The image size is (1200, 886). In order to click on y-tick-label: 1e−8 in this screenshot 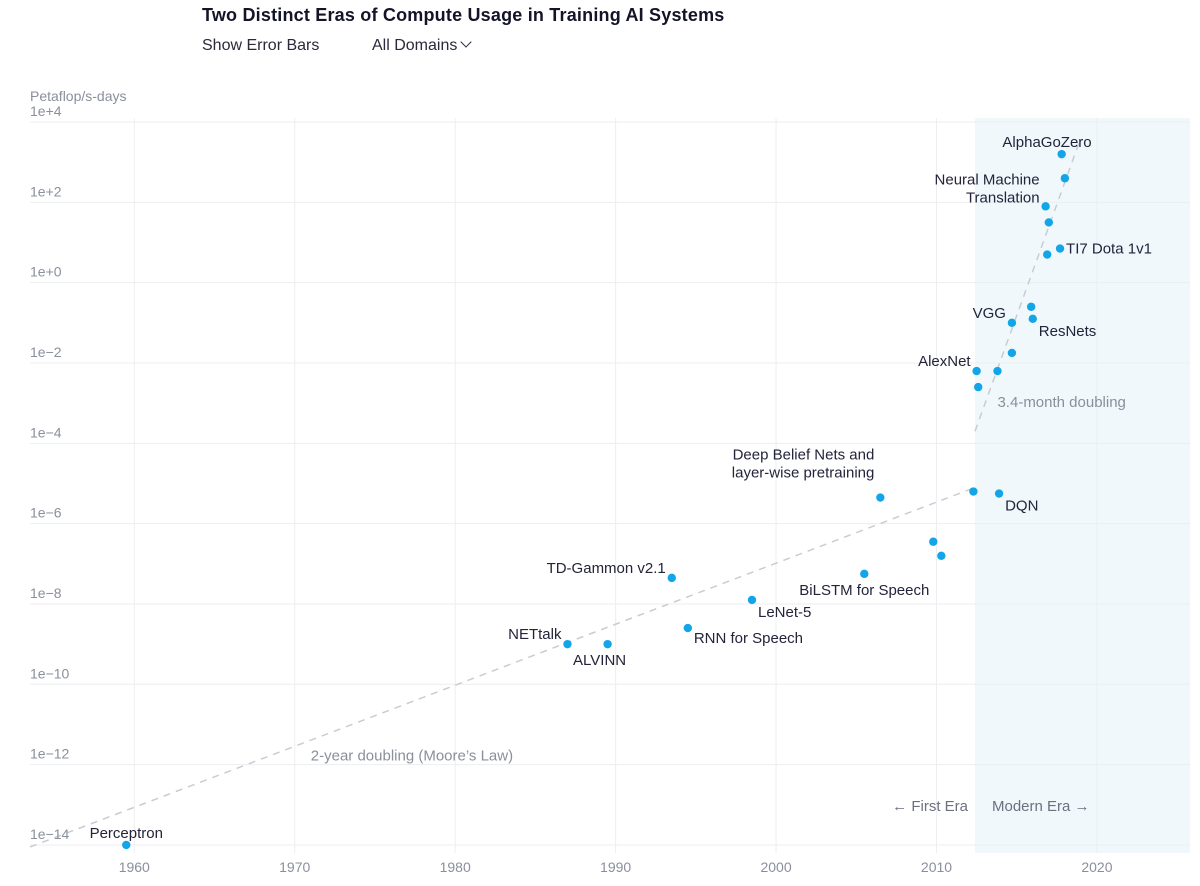, I will do `click(46, 593)`.